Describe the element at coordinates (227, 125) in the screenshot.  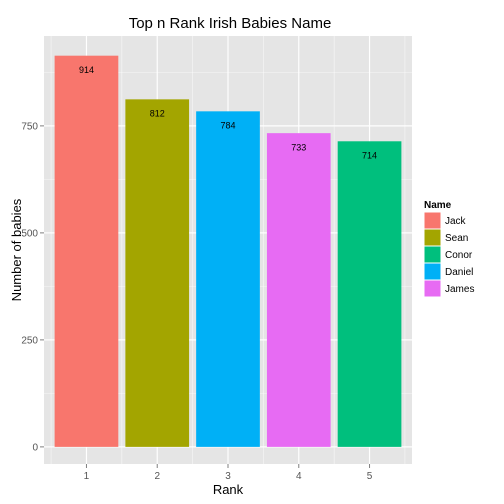
I see `data-label: 784` at that location.